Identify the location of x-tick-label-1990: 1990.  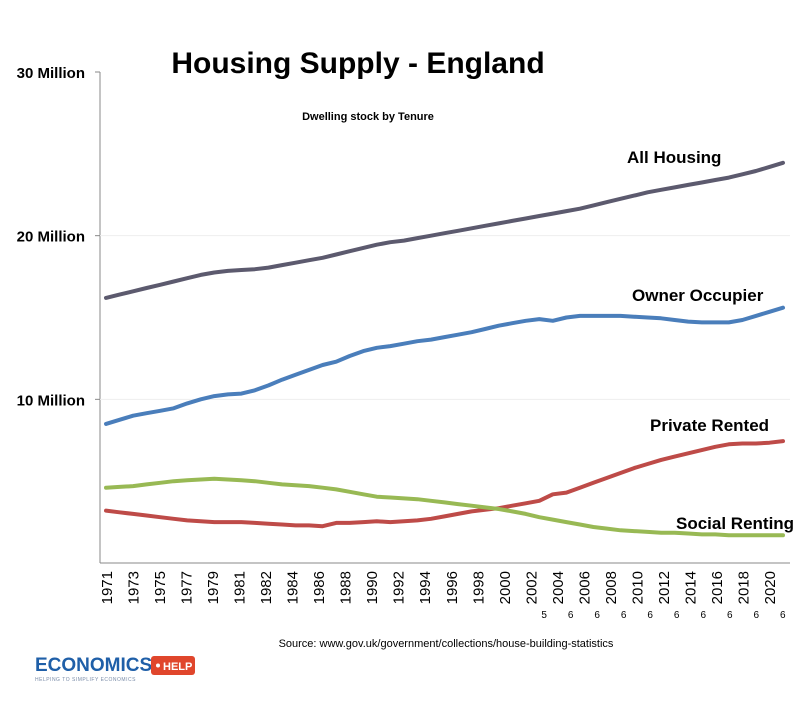
(372, 587).